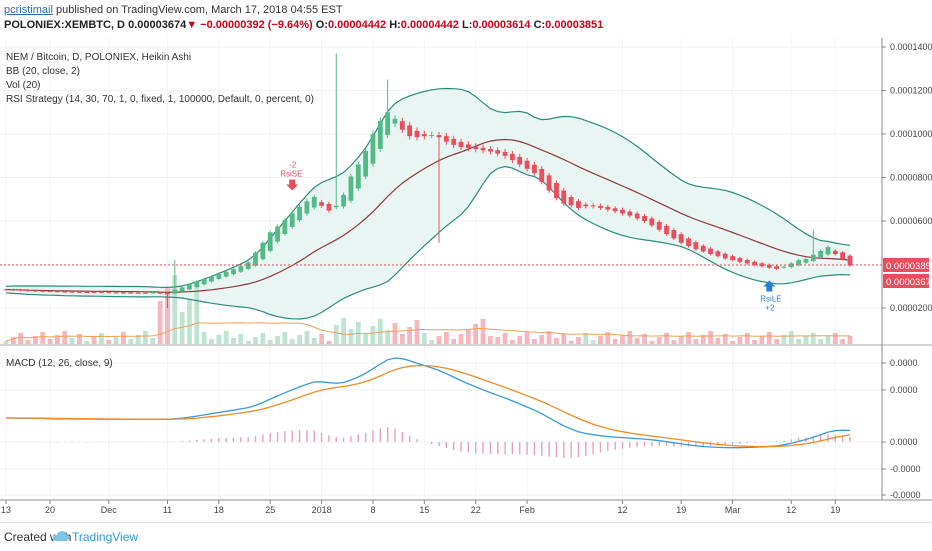  I want to click on time-tick-label: 22, so click(476, 510).